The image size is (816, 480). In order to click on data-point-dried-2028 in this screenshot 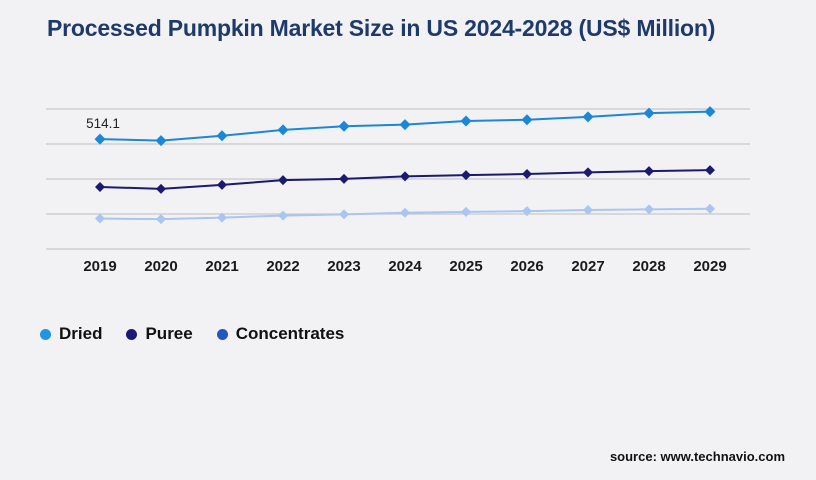, I will do `click(649, 113)`.